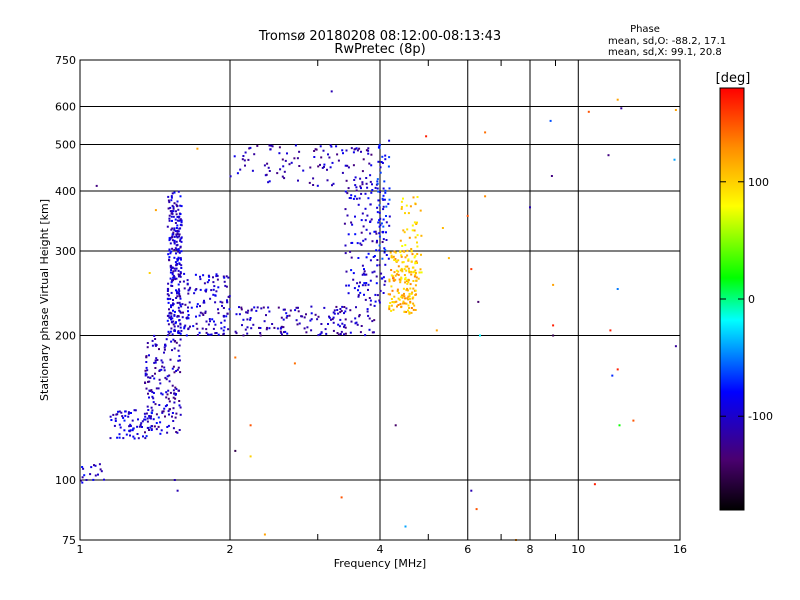 The width and height of the screenshot is (800, 600). What do you see at coordinates (65, 300) in the screenshot?
I see `y-axis-ticks: 75 100 200 300 400 500 600 750` at bounding box center [65, 300].